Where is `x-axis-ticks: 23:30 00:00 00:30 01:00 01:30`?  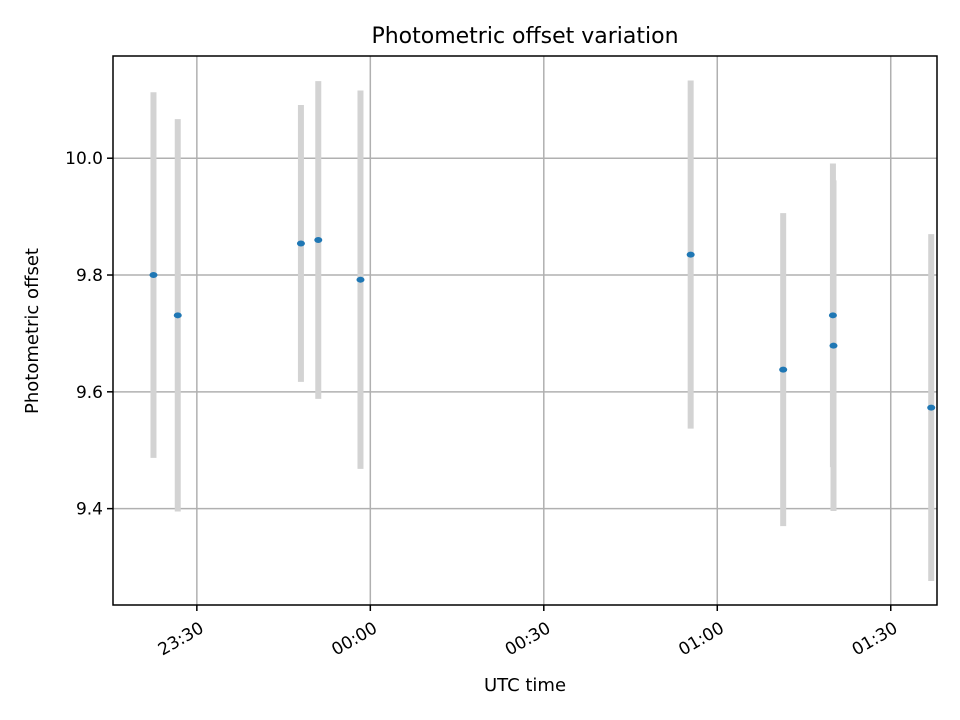 x-axis-ticks: 23:30 00:00 00:30 01:00 01:30 is located at coordinates (528, 632).